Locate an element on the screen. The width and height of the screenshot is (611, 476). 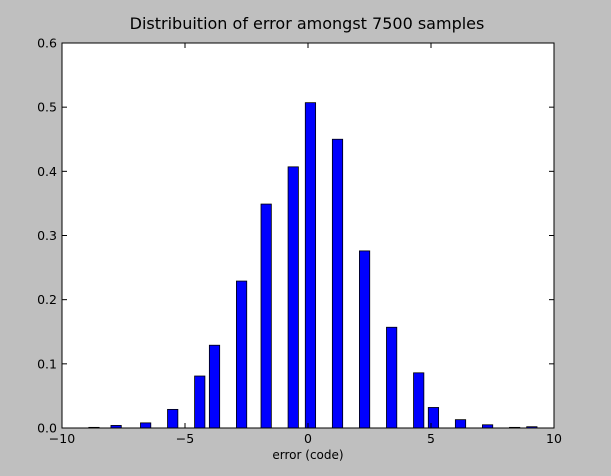
x-tick-label-2: 0 is located at coordinates (308, 438).